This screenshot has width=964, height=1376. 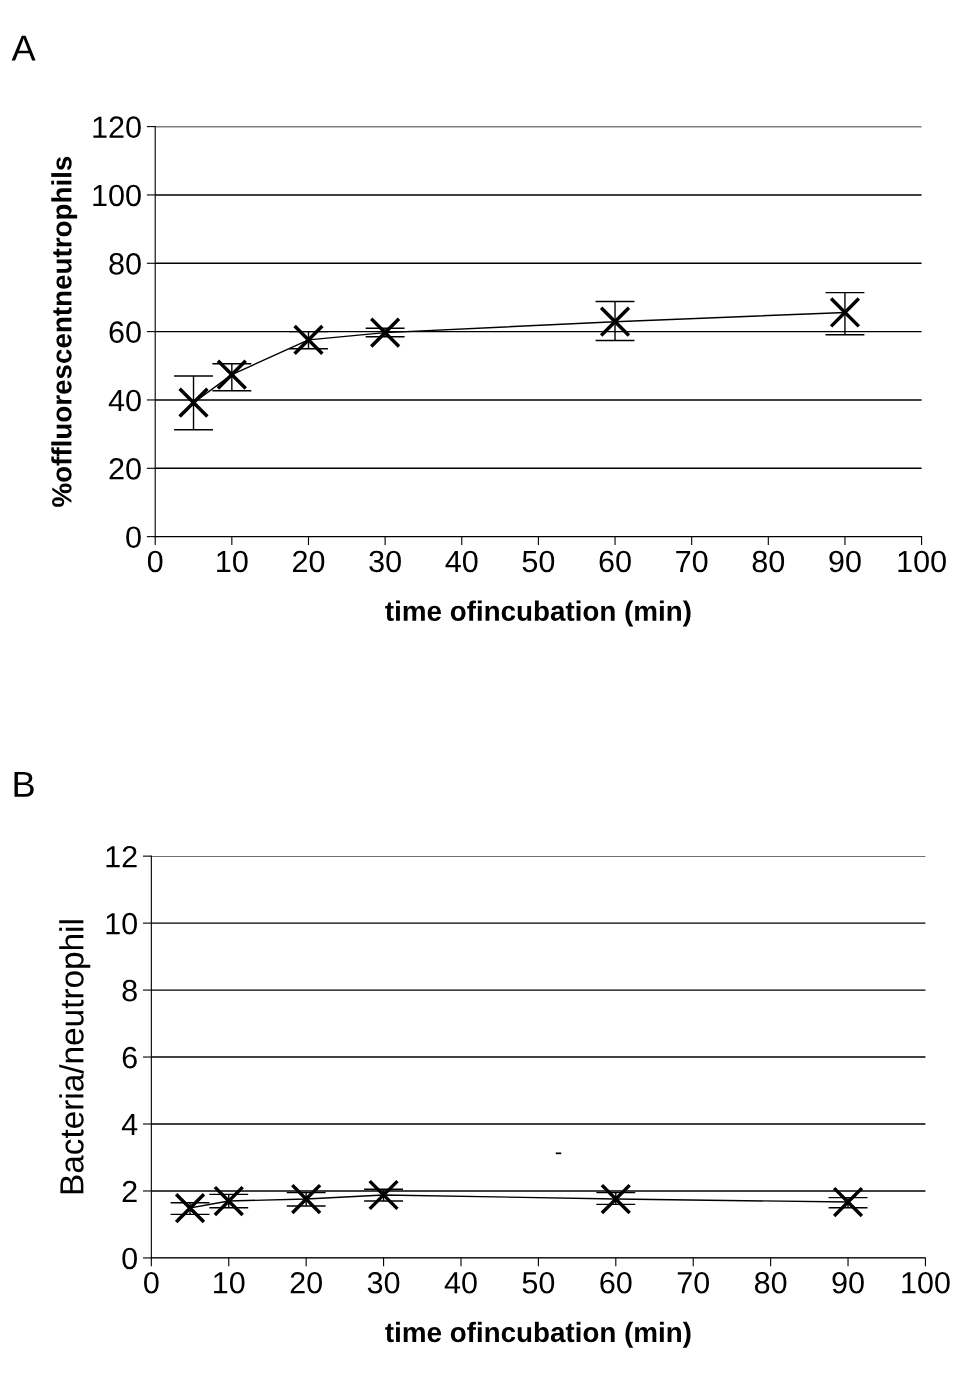 What do you see at coordinates (121, 923) in the screenshot?
I see `y-tick-label: 10` at bounding box center [121, 923].